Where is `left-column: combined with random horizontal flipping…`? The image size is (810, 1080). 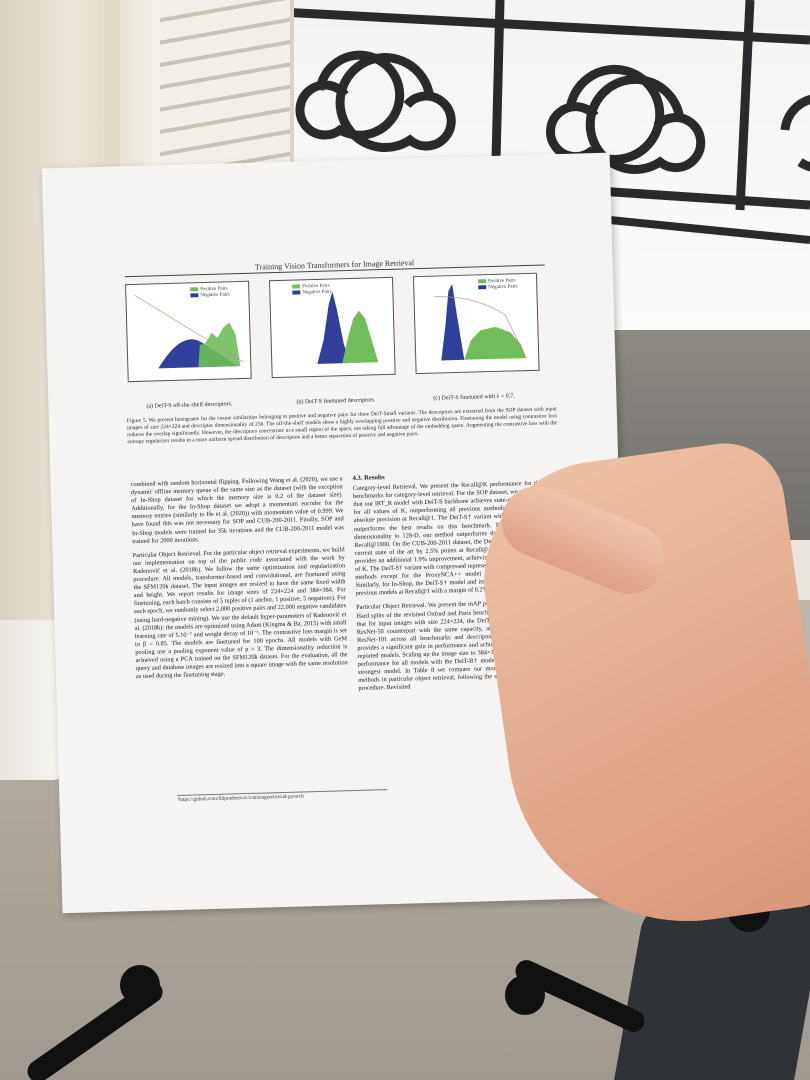
left-column: combined with random horizontal flipping… is located at coordinates (240, 581).